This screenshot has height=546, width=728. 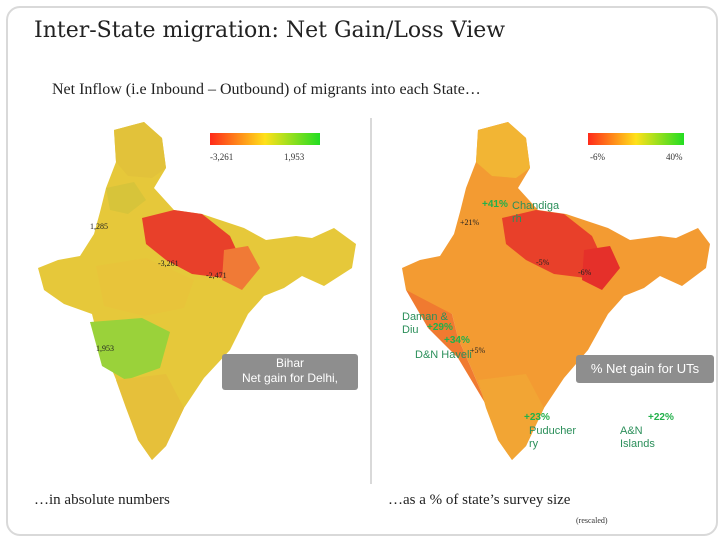 I want to click on chandigarh-name-l2: rh, so click(x=517, y=219).